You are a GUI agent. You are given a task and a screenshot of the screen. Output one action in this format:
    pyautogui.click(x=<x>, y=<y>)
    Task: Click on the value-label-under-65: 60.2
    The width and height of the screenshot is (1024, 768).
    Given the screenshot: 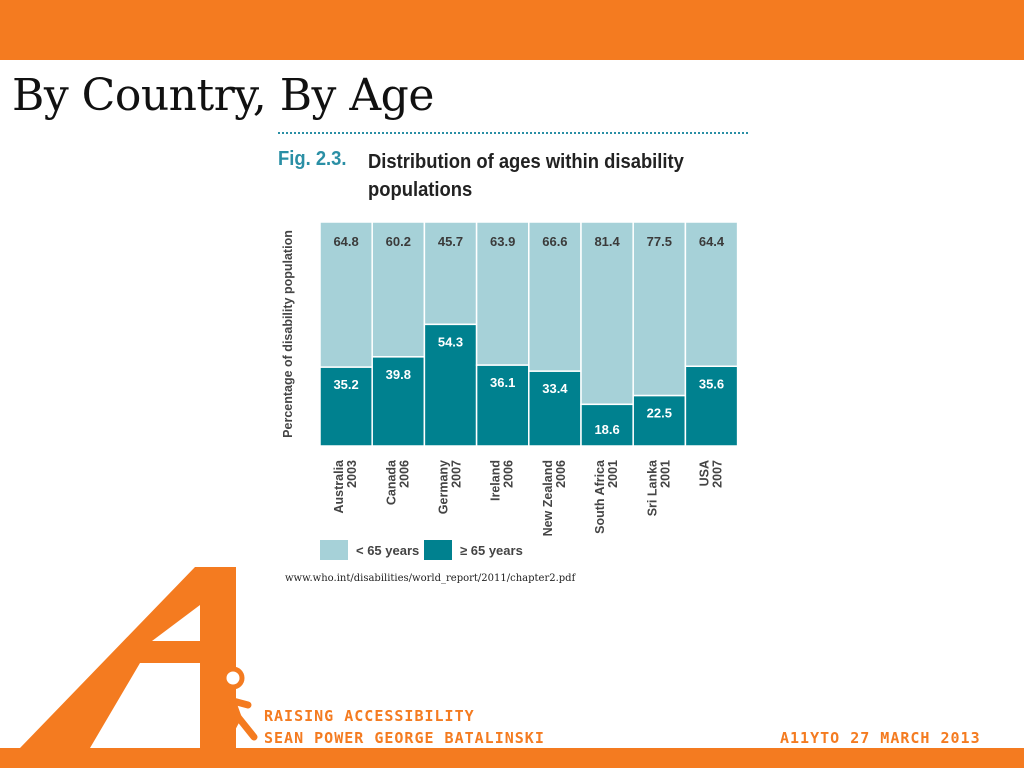 What is the action you would take?
    pyautogui.click(x=398, y=241)
    